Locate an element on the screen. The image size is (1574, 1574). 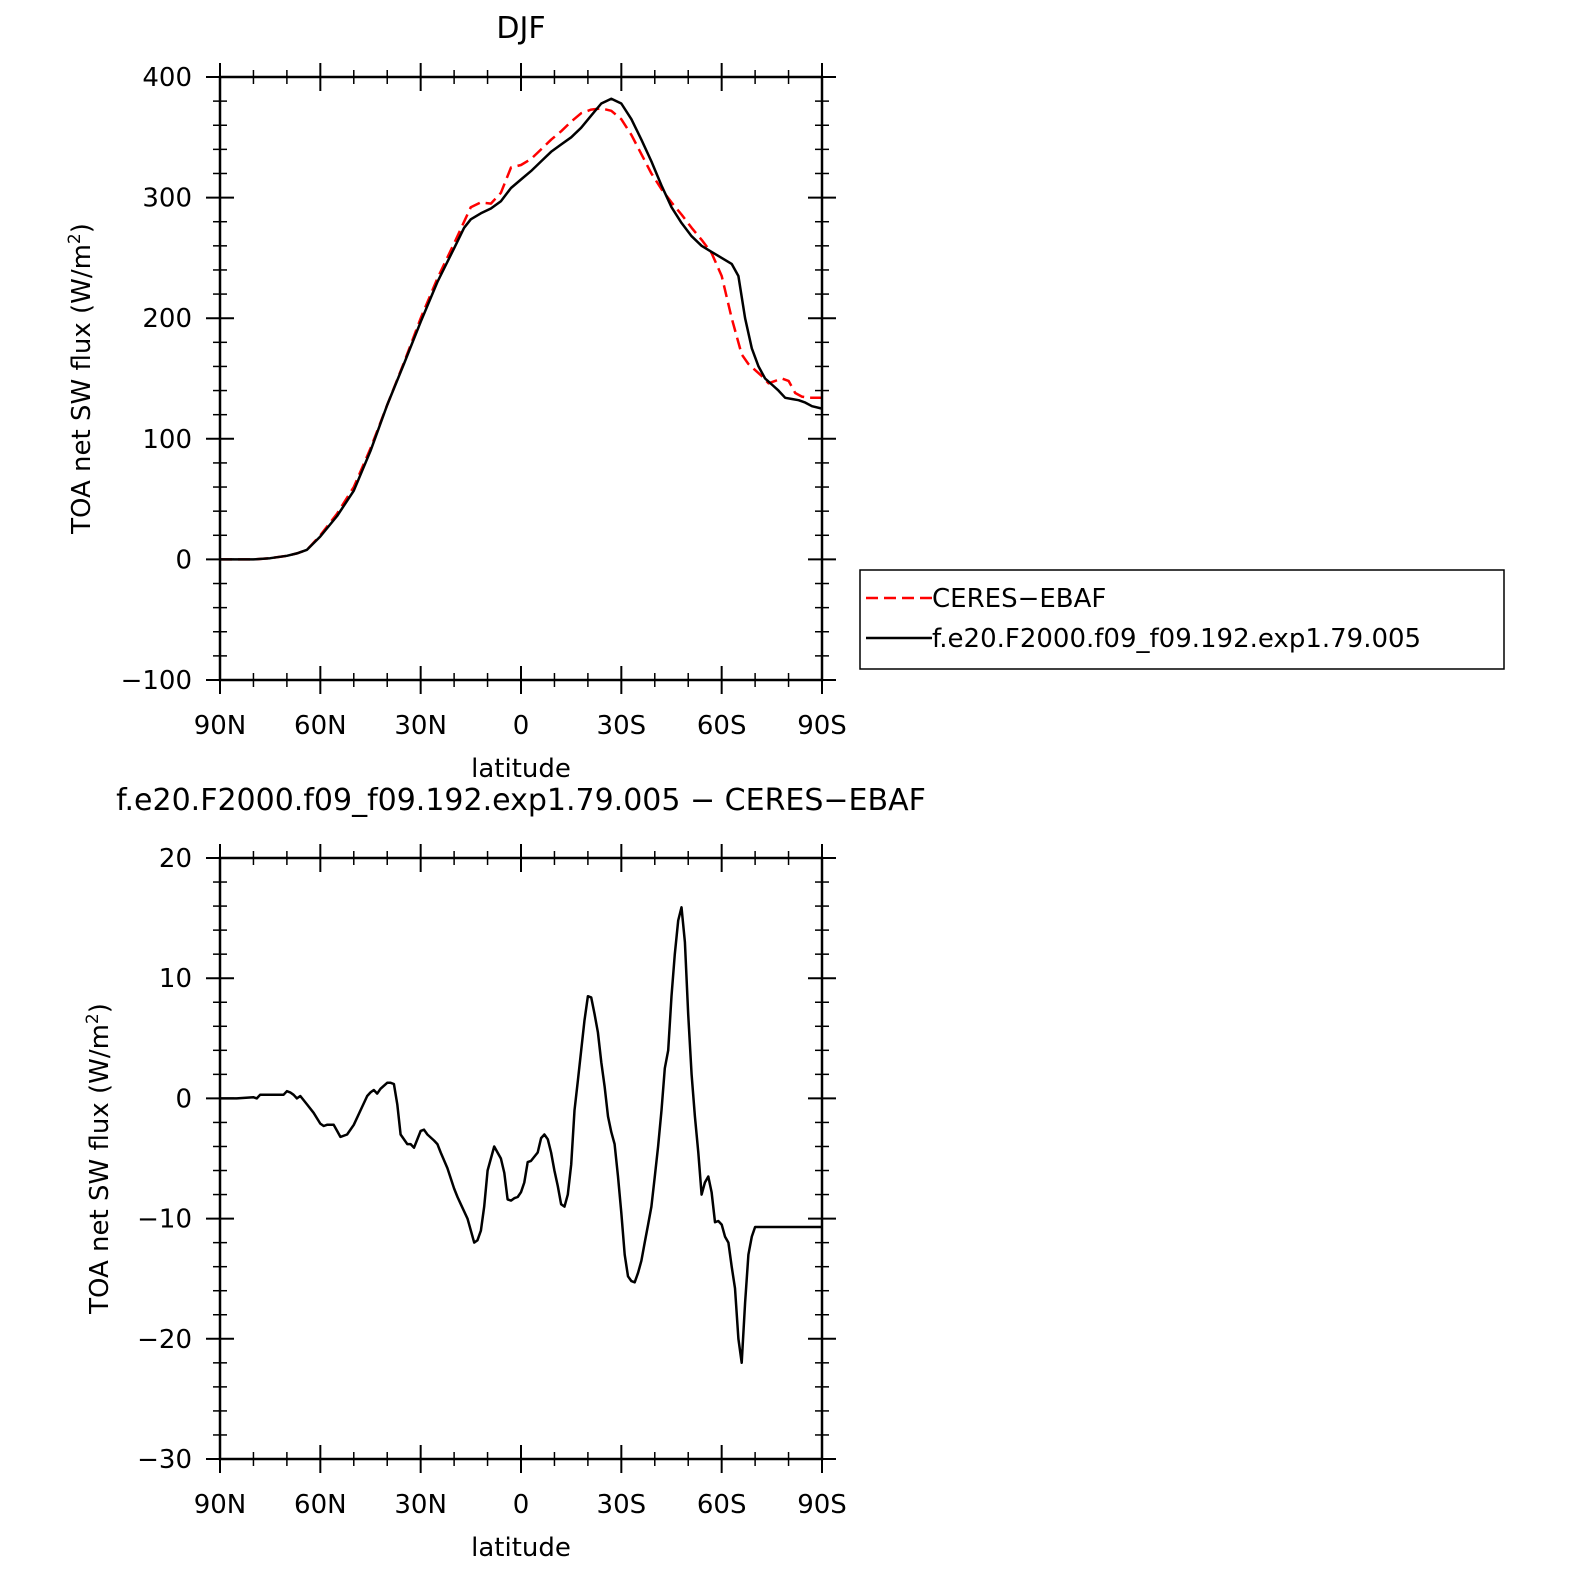
legend-entry-ceres-ebaf: CERES−EBAF is located at coordinates (1019, 599).